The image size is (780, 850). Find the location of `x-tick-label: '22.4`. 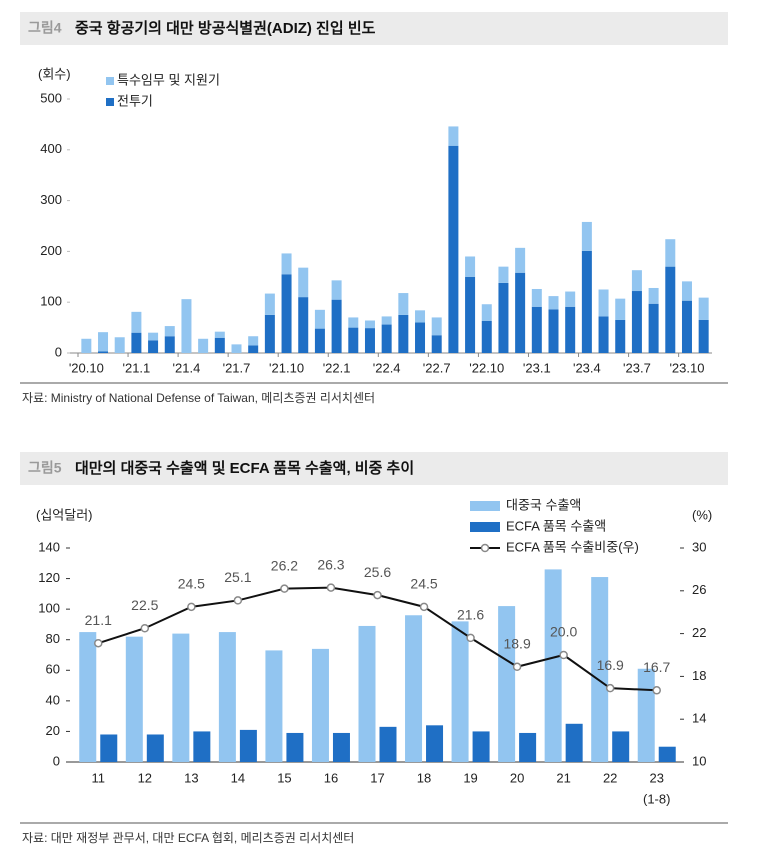

x-tick-label: '22.4 is located at coordinates (387, 367).